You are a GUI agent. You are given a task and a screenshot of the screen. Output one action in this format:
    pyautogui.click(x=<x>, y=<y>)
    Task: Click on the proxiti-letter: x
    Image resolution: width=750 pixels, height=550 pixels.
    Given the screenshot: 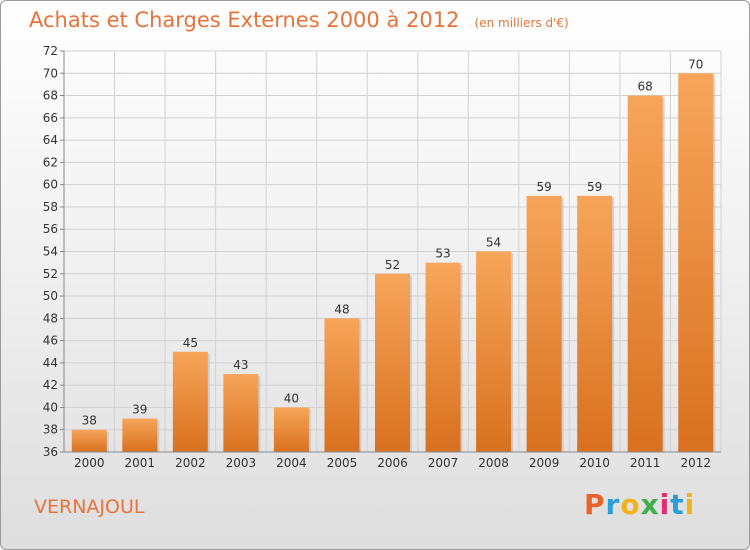 What is the action you would take?
    pyautogui.click(x=650, y=504)
    